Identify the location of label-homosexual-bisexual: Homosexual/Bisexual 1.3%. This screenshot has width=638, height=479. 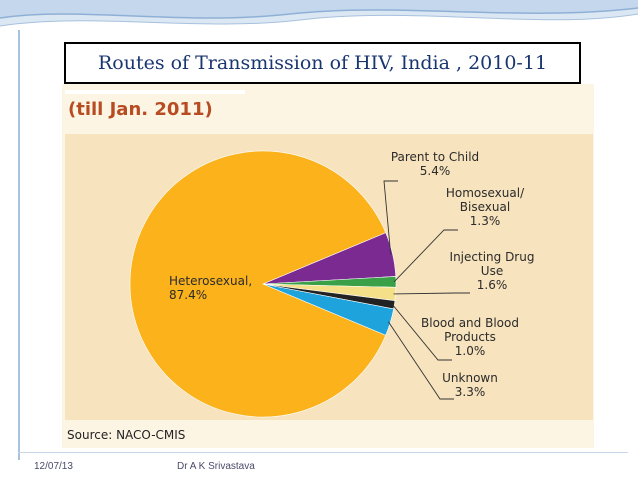
(485, 207).